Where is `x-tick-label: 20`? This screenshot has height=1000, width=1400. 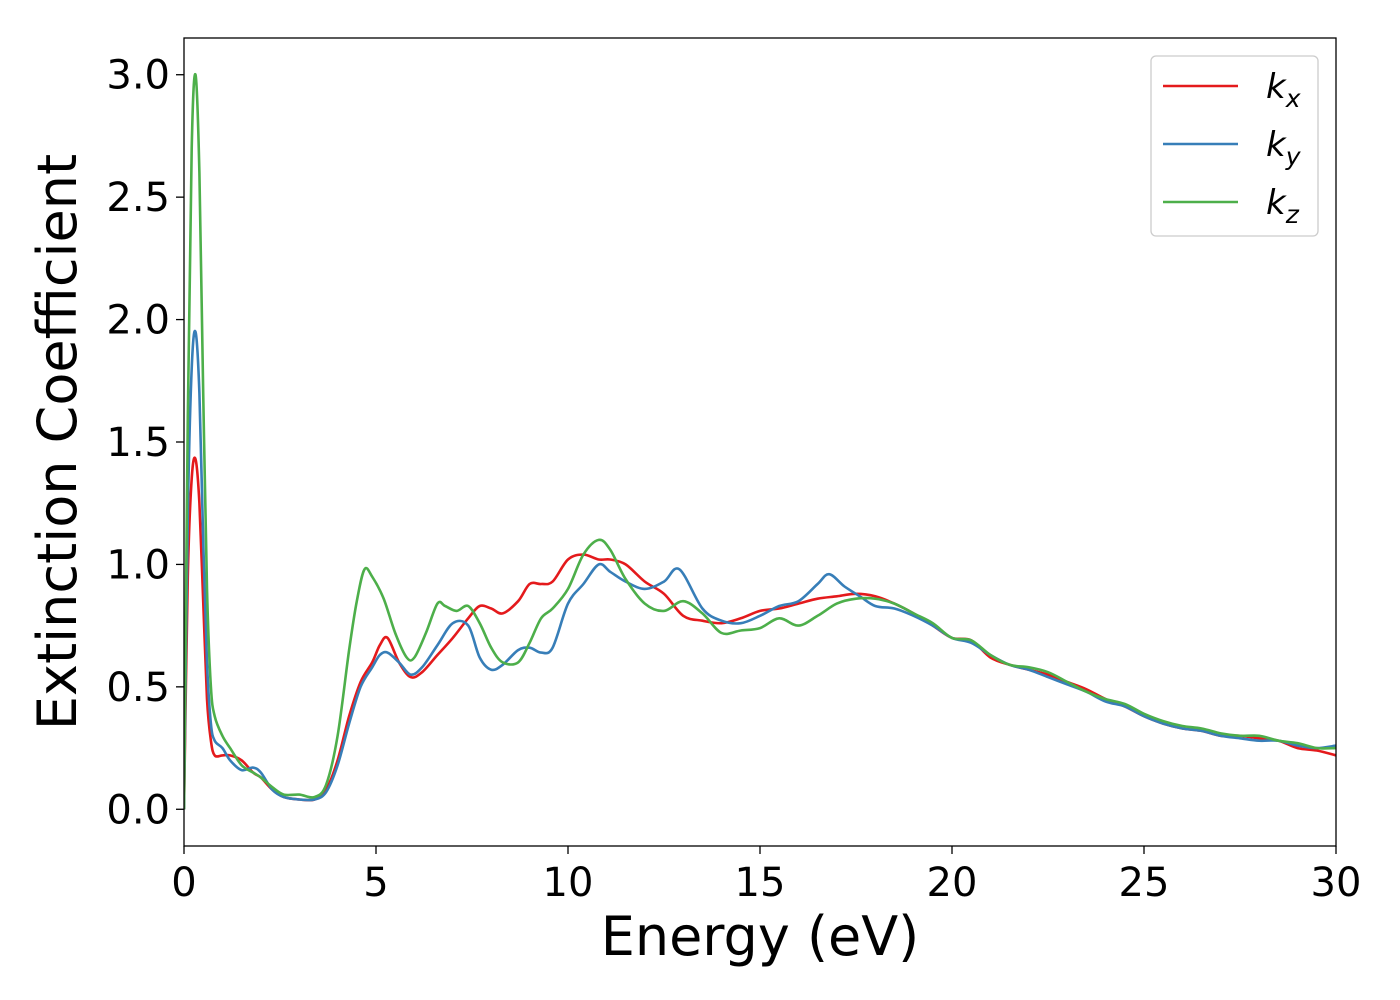
x-tick-label: 20 is located at coordinates (952, 883).